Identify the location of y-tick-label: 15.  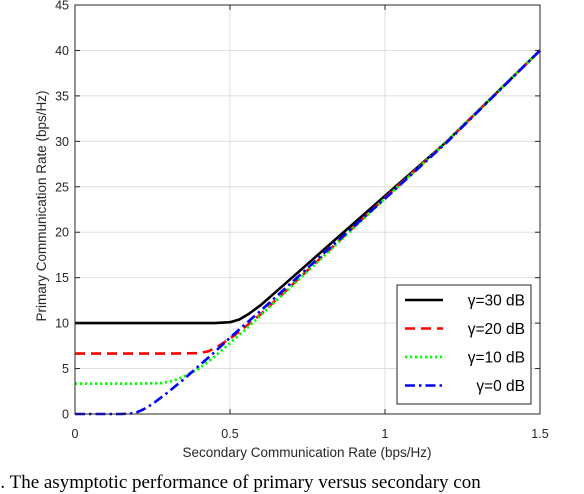
(62, 278).